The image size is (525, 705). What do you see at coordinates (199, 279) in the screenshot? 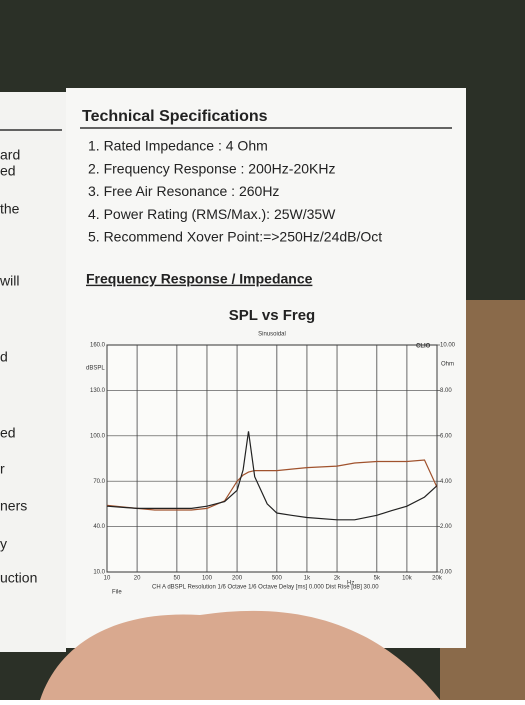
I see `section-title: Frequency Response / Impedance` at bounding box center [199, 279].